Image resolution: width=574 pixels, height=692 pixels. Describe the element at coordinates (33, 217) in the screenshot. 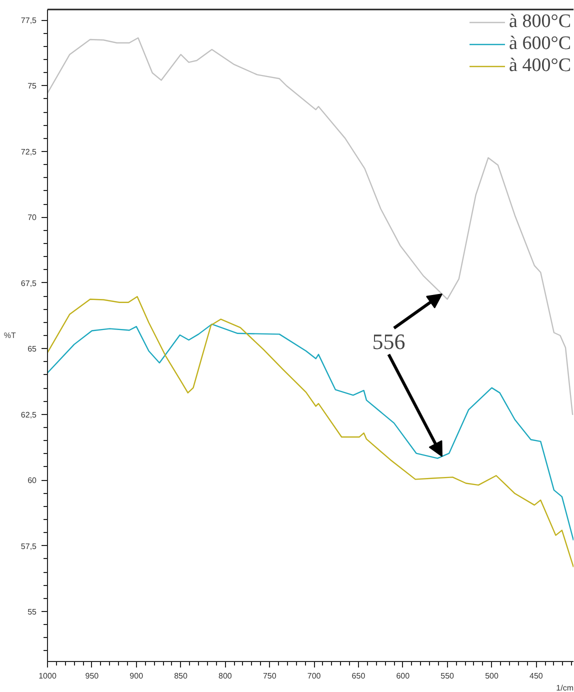

I see `y-tick-label: 70` at that location.